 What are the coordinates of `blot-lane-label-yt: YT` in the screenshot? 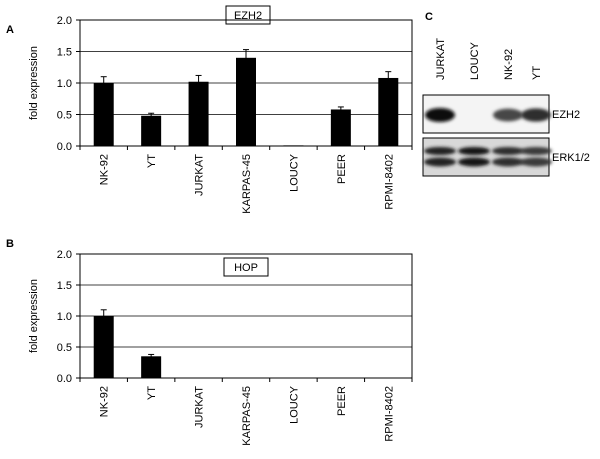 It's located at (537, 73).